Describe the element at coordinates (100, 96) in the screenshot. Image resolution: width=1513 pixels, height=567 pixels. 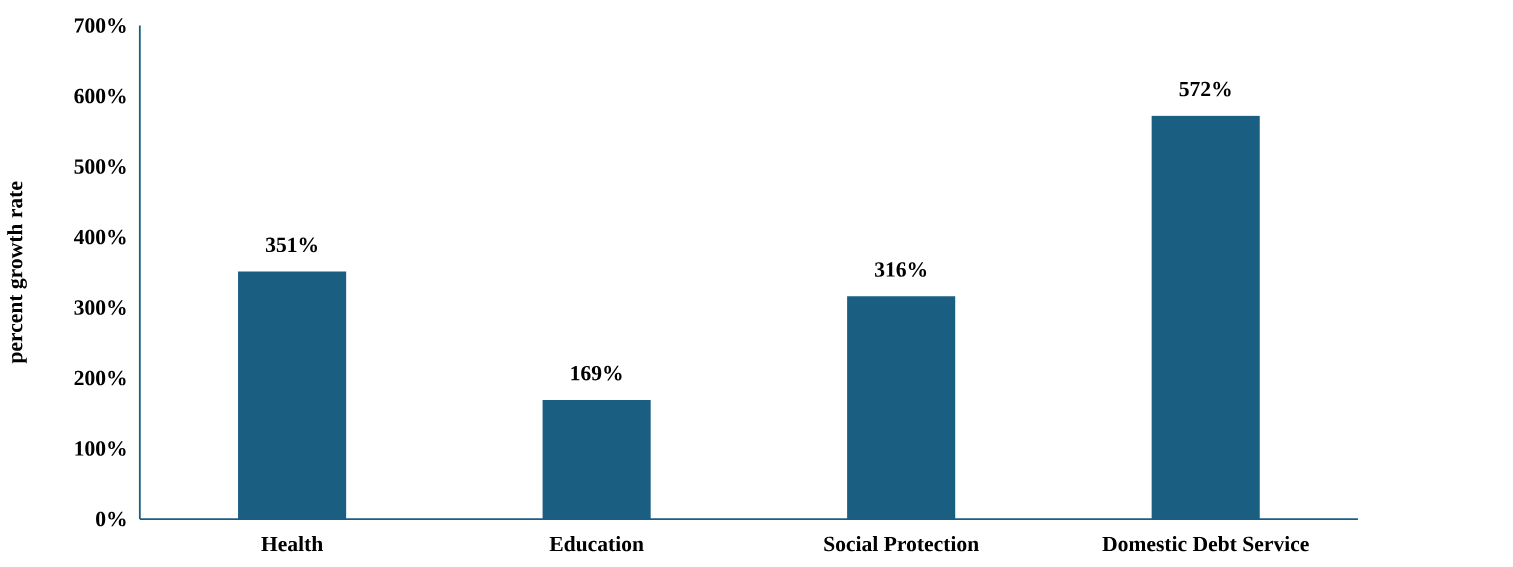
I see `y-tick-label: 600%` at that location.